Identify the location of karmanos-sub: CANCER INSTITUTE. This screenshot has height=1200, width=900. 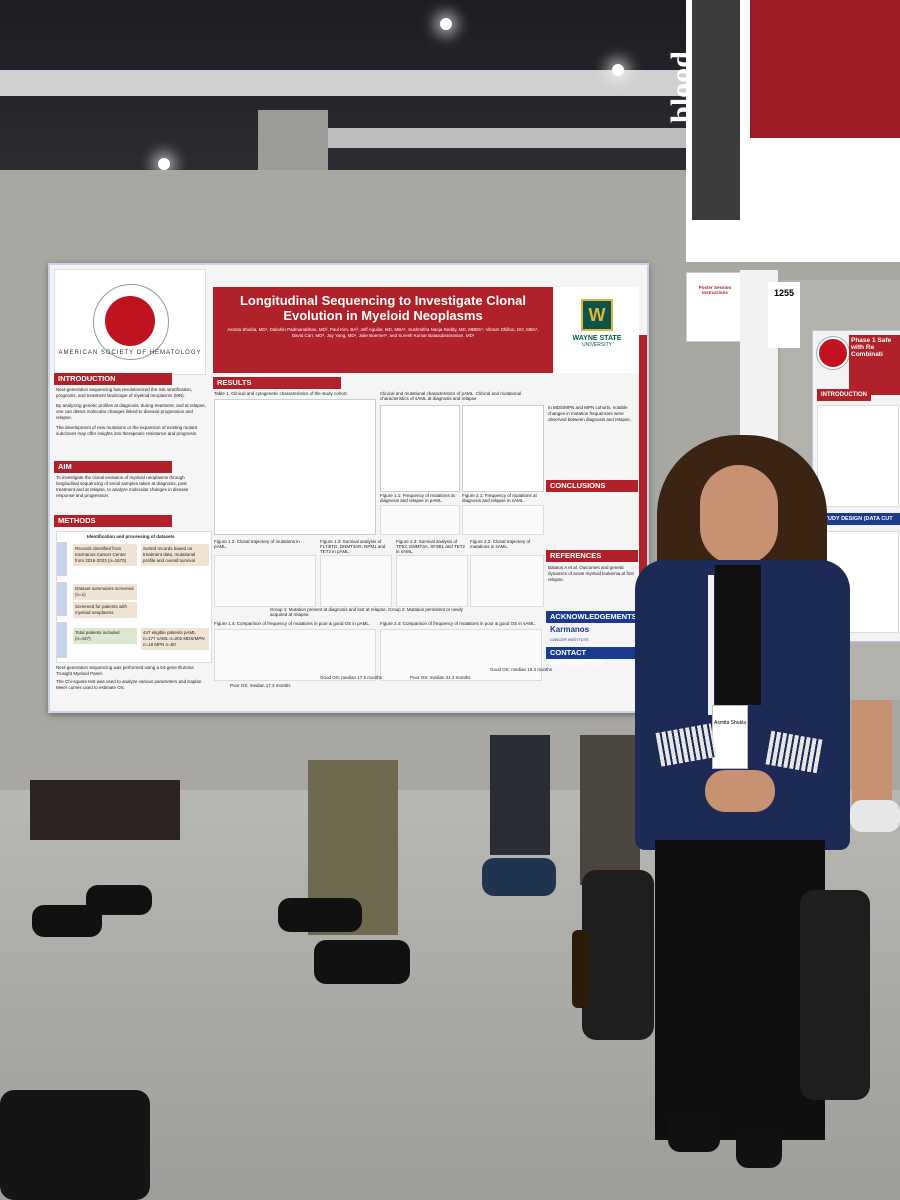
(569, 639).